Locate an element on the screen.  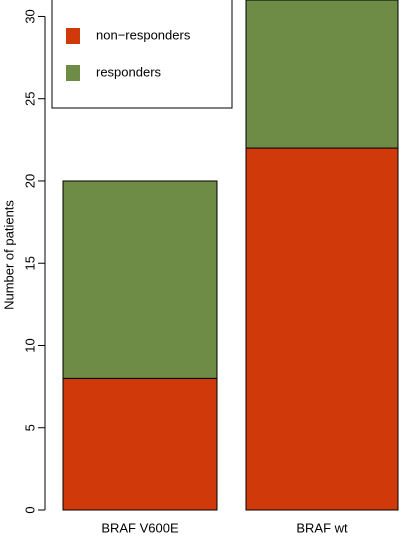
y-tick-label: 30 is located at coordinates (29, 16).